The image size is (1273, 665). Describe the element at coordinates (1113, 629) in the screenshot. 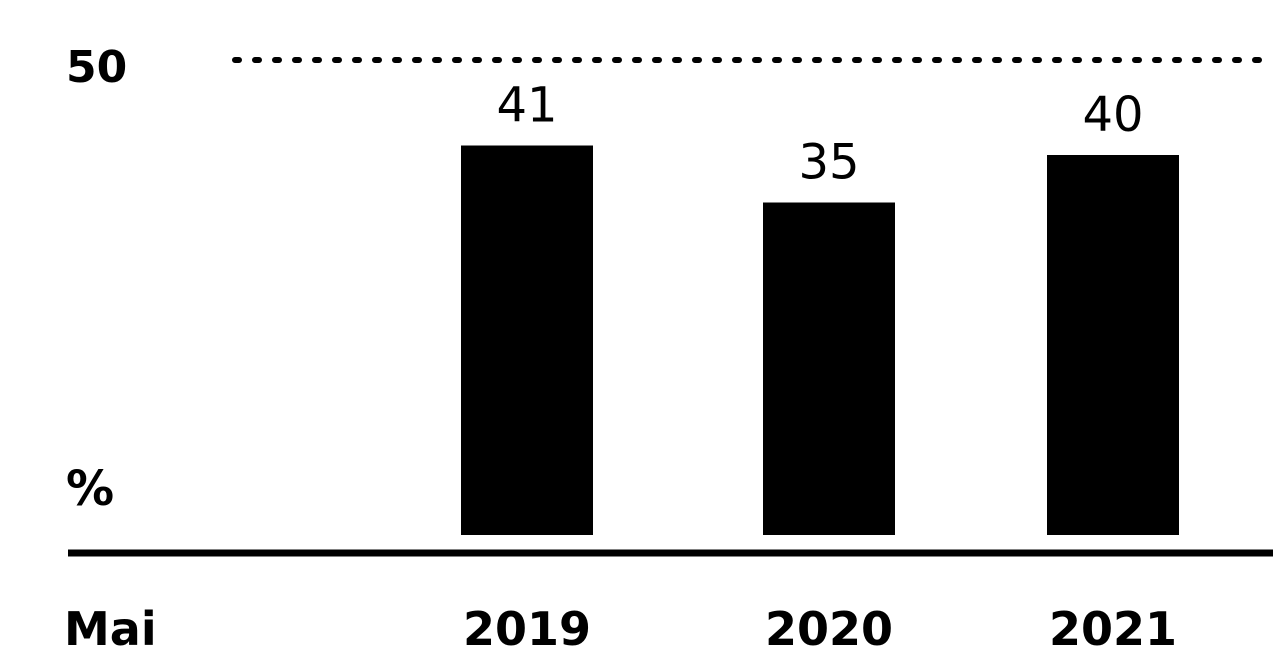

I see `x-tick-label-2021: 2021` at that location.